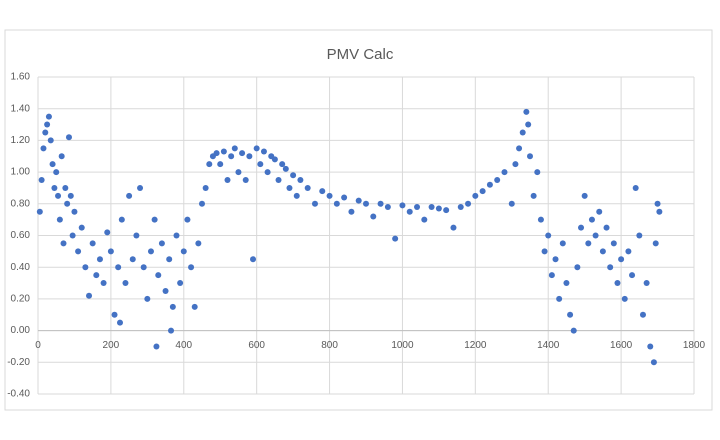 The image size is (720, 440). What do you see at coordinates (694, 345) in the screenshot?
I see `x-tick-label: 1800` at bounding box center [694, 345].